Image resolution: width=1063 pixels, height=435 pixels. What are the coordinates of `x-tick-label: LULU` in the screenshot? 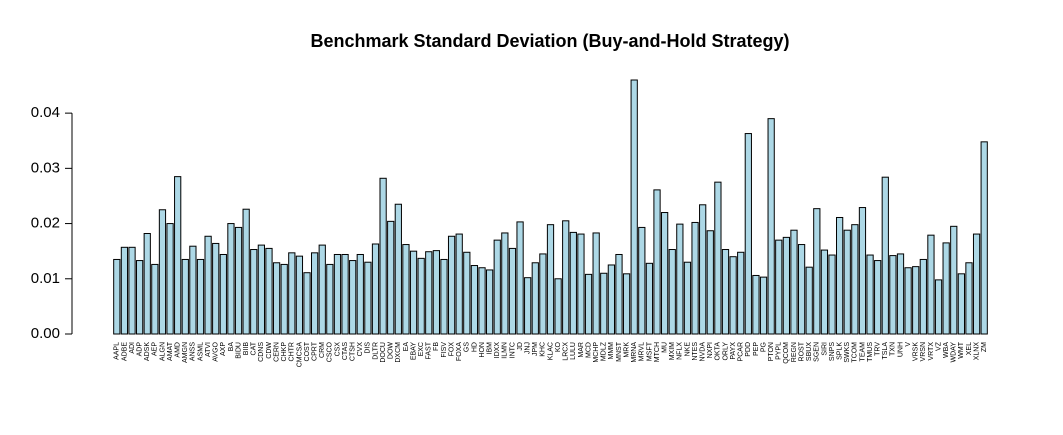 It's located at (573, 351).